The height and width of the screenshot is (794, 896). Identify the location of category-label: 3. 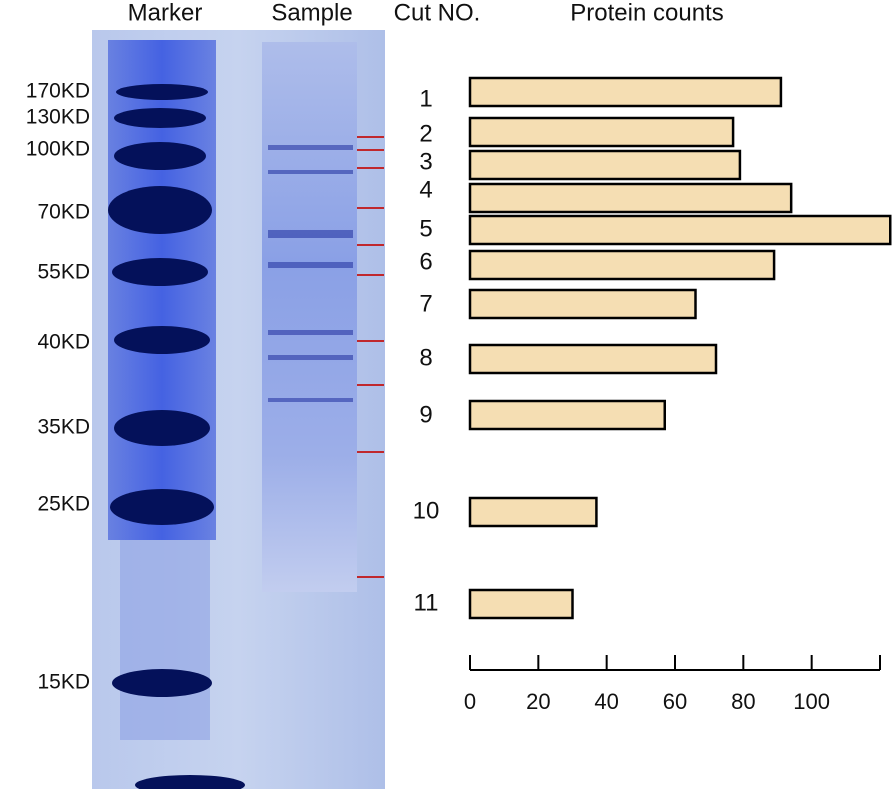
(425, 161).